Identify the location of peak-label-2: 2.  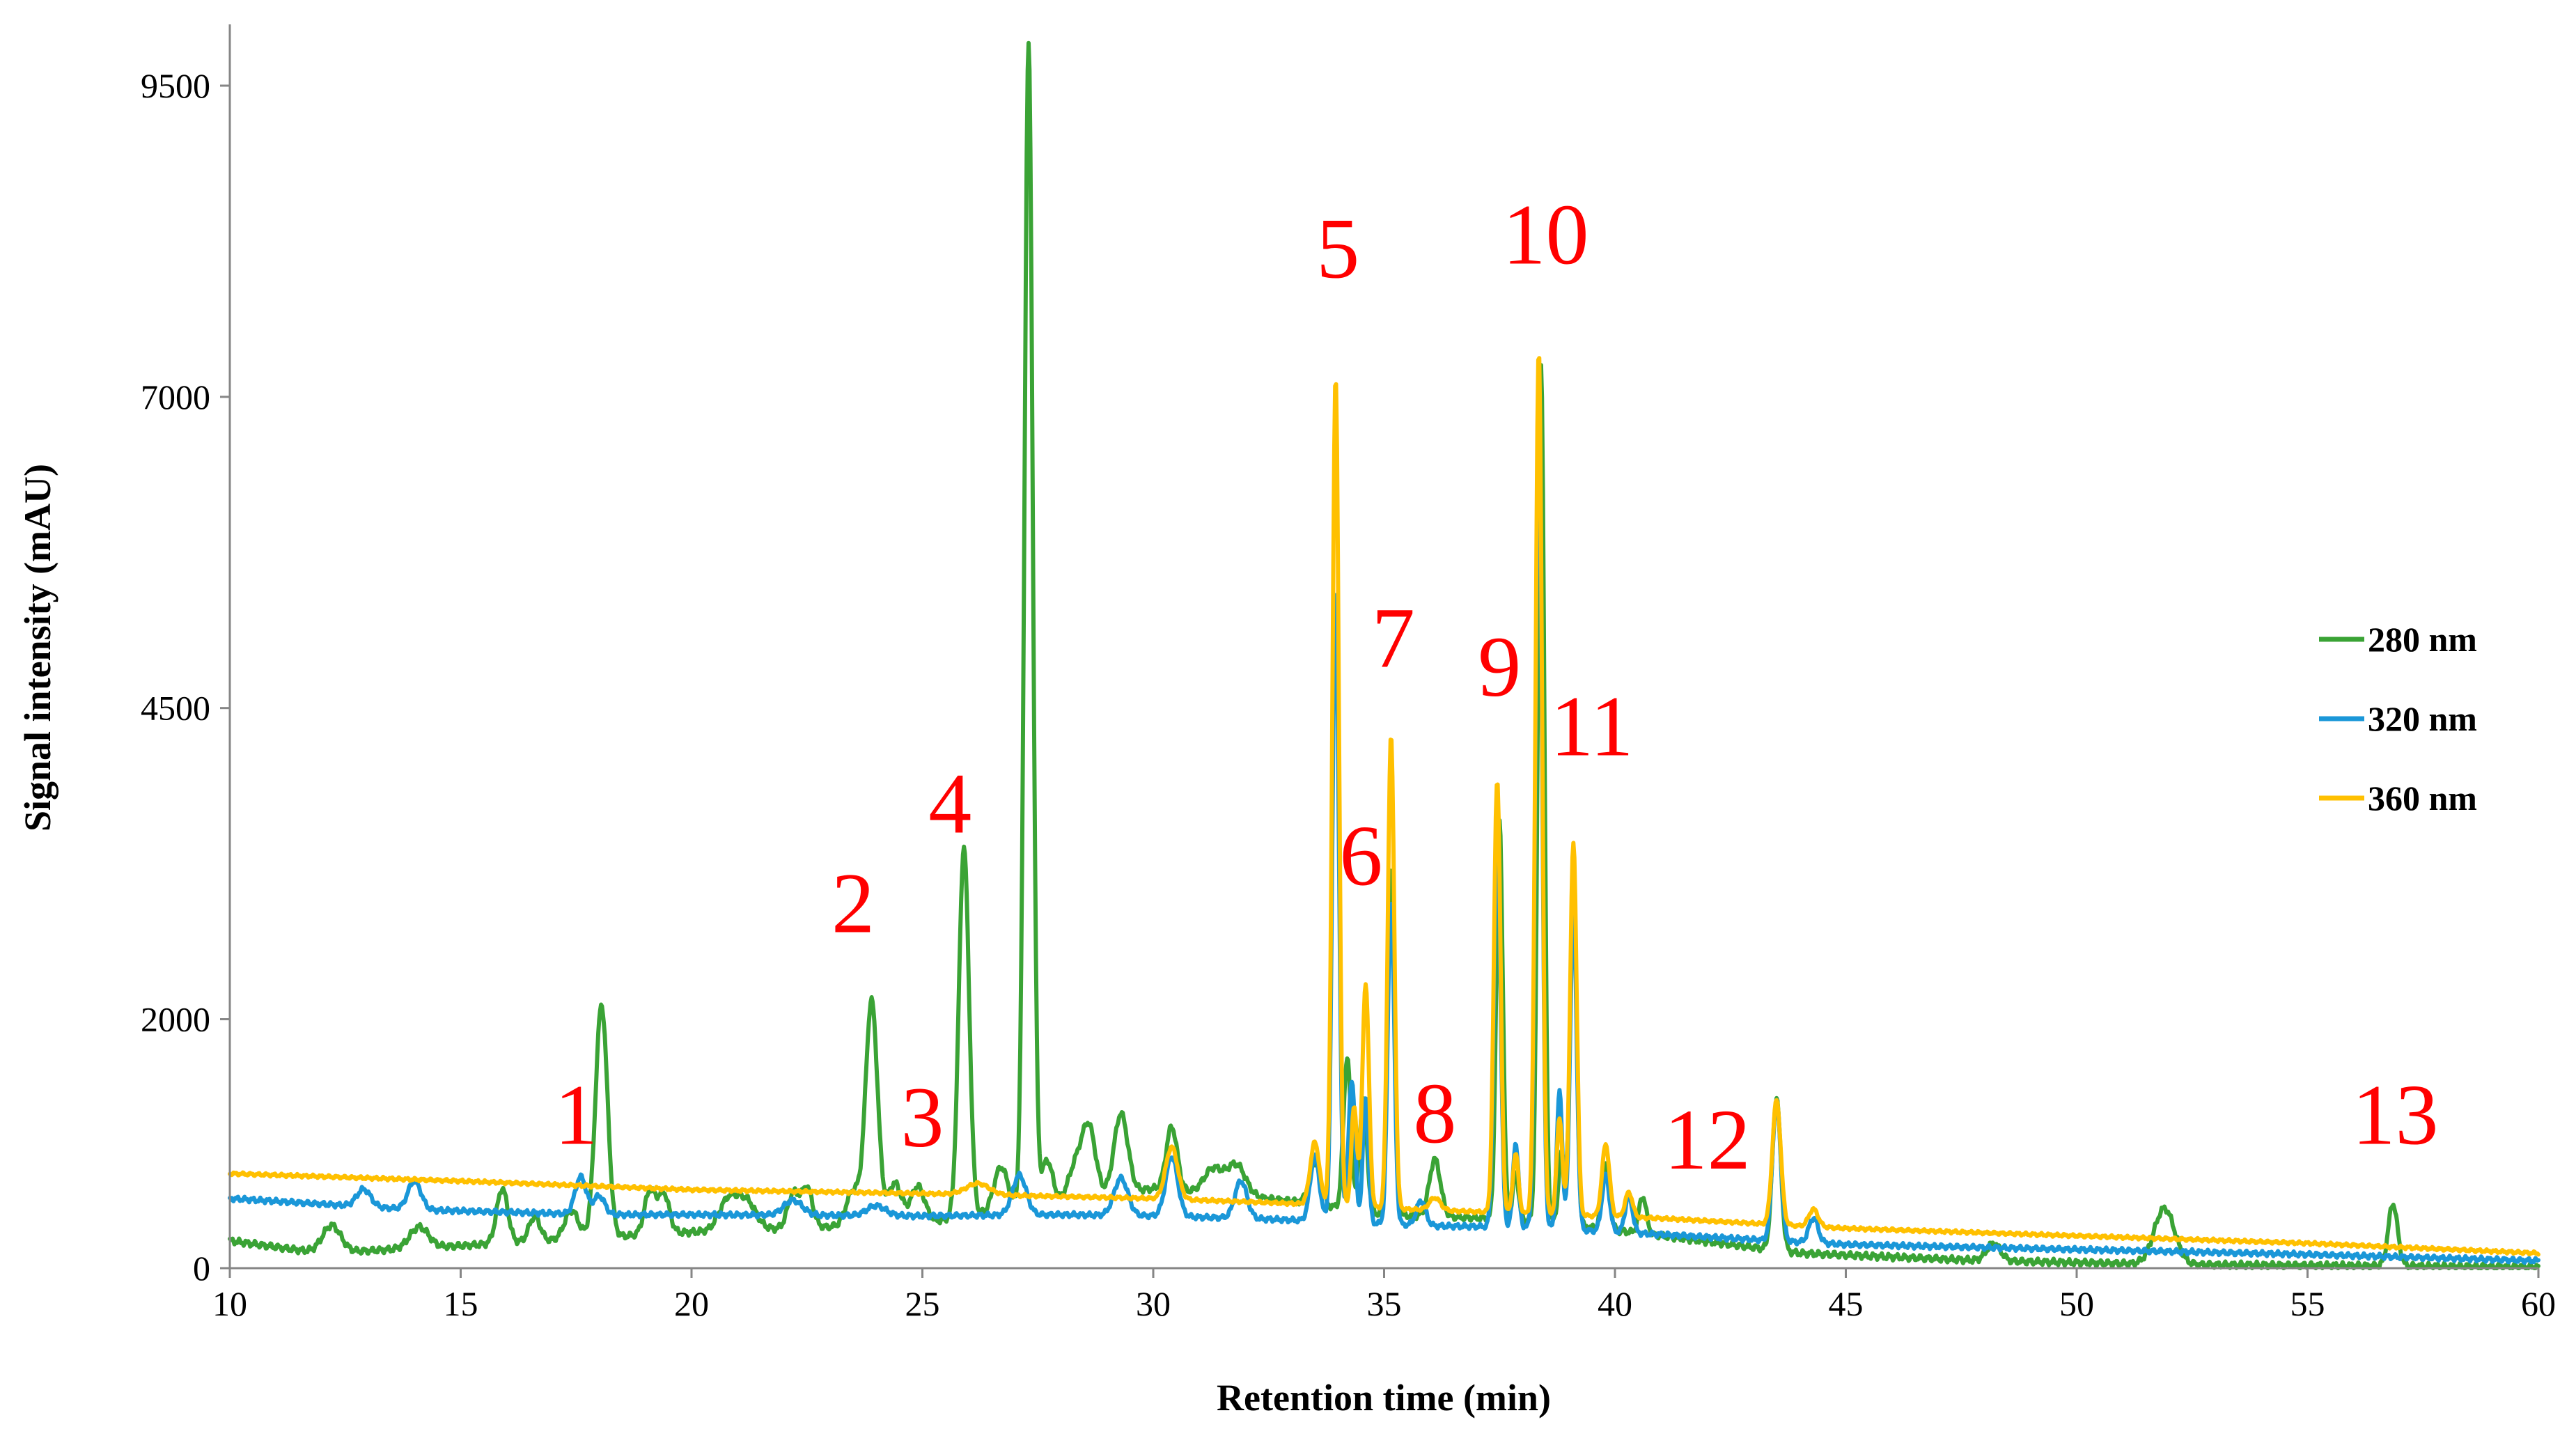
(854, 903).